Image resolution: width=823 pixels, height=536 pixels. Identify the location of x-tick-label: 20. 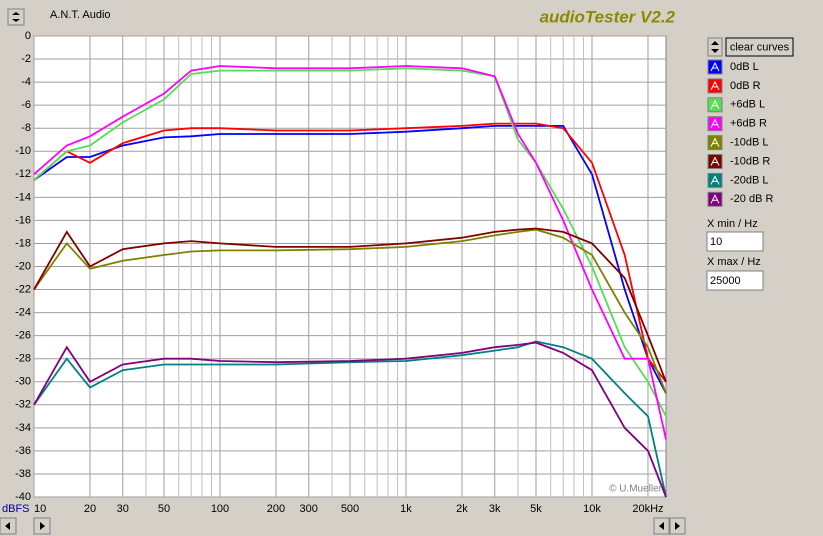
(90, 509).